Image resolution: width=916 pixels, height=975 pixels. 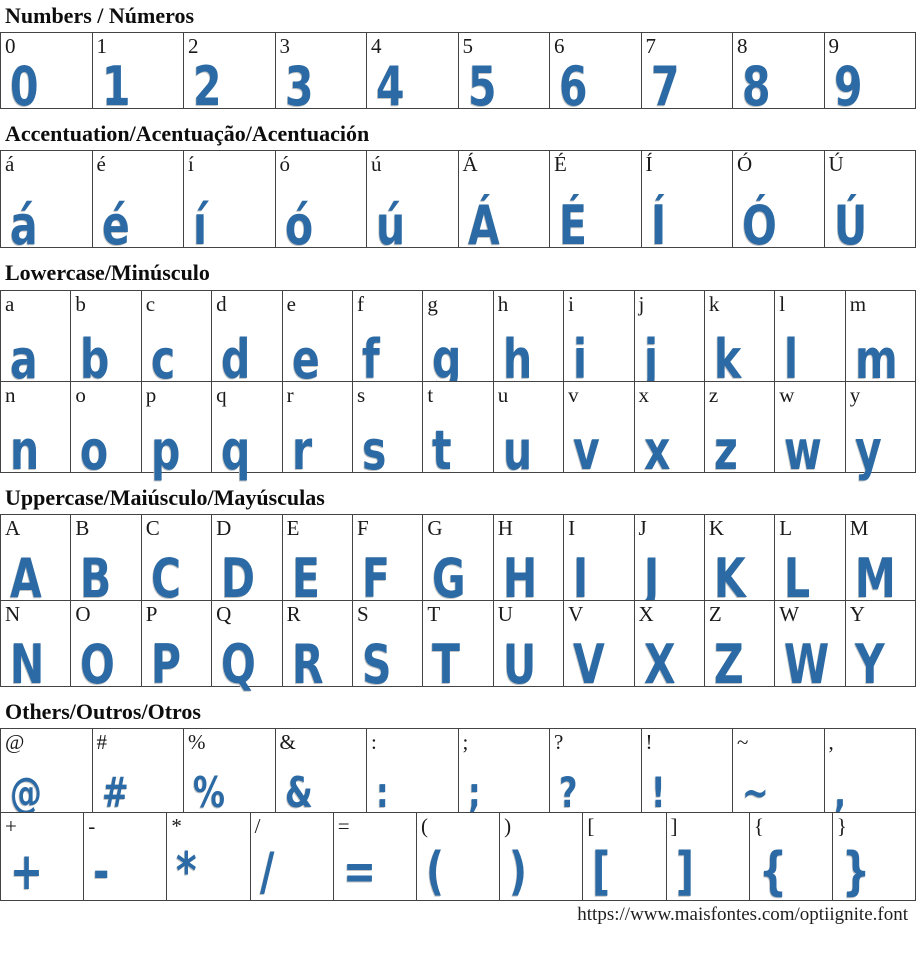 I want to click on reference-char: 7, so click(x=651, y=46).